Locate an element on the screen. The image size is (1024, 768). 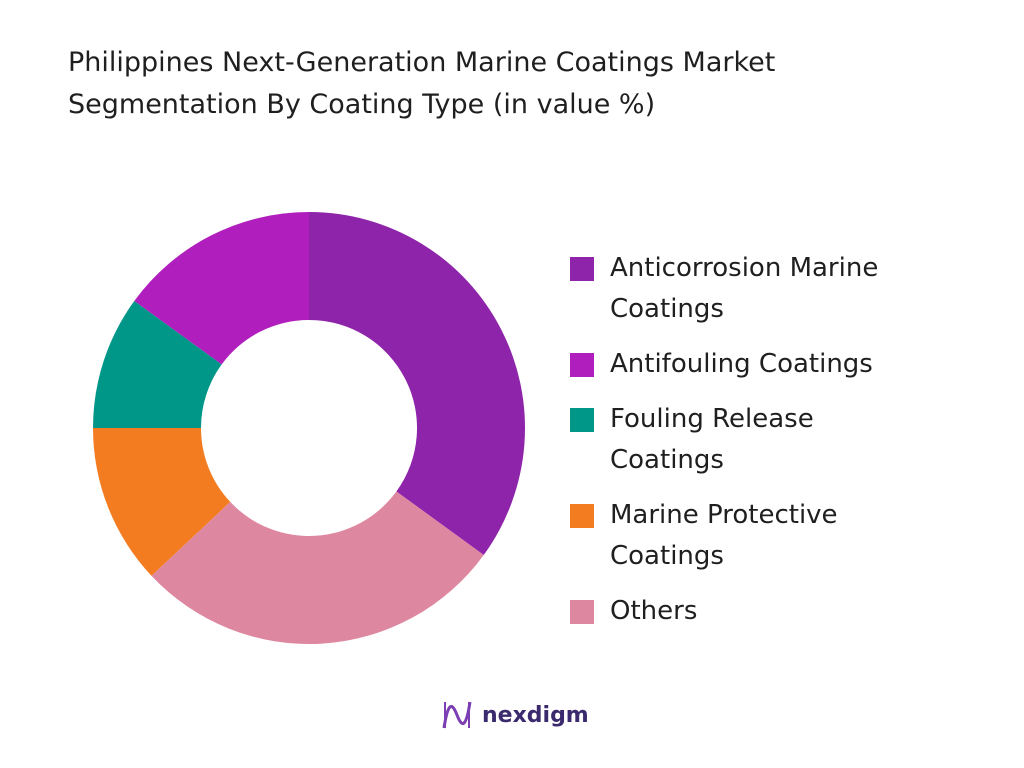
legend-item: Antifouling Coatings is located at coordinates (750, 364).